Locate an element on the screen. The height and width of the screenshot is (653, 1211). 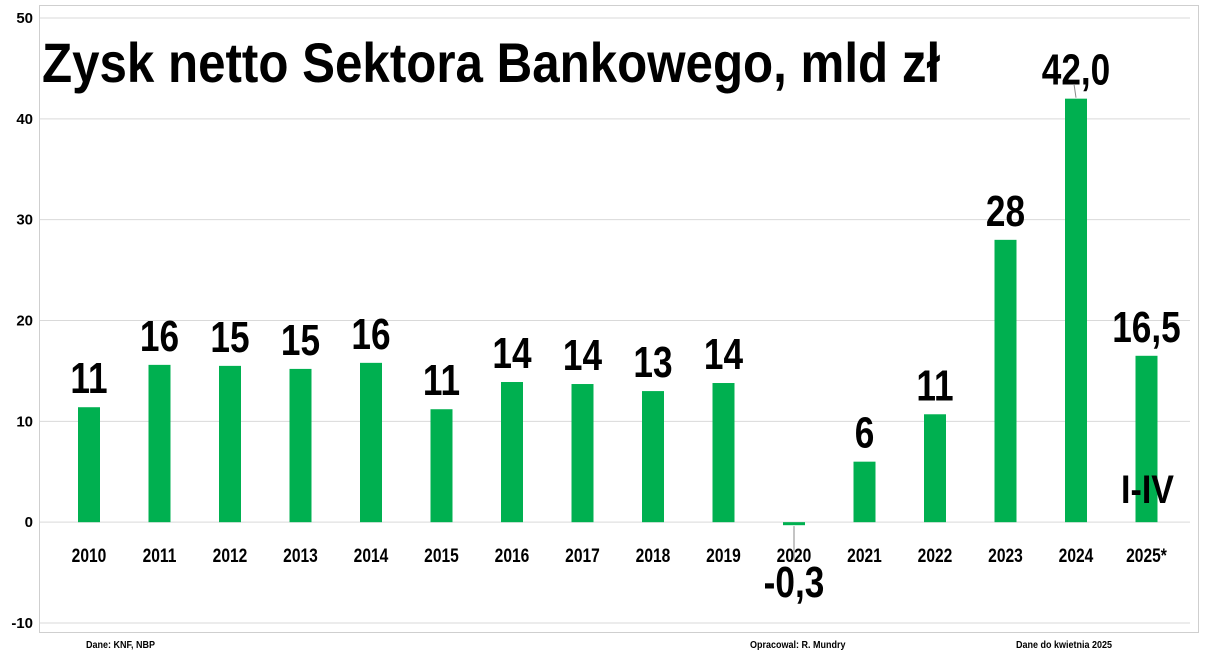
x-tick-label: 2016 is located at coordinates (512, 556).